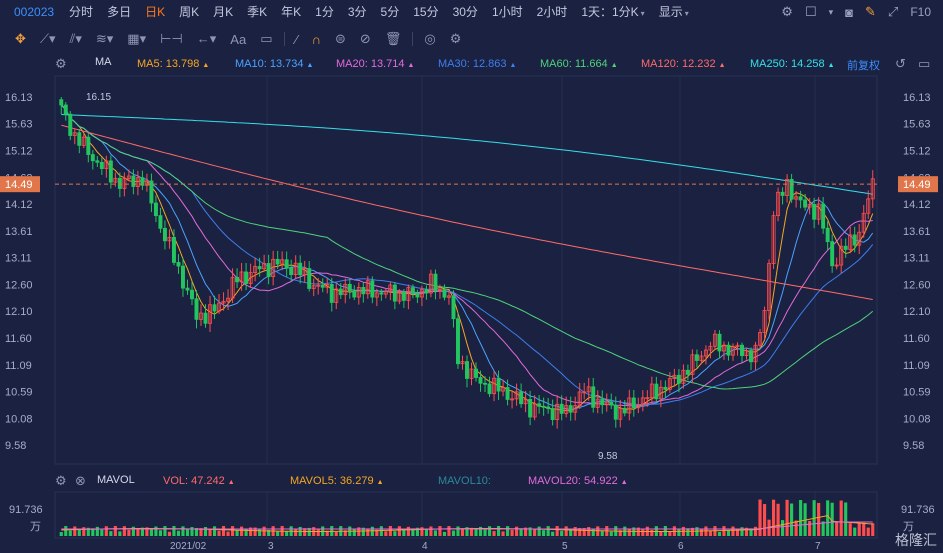  I want to click on pencil-icon: ✎, so click(870, 11).